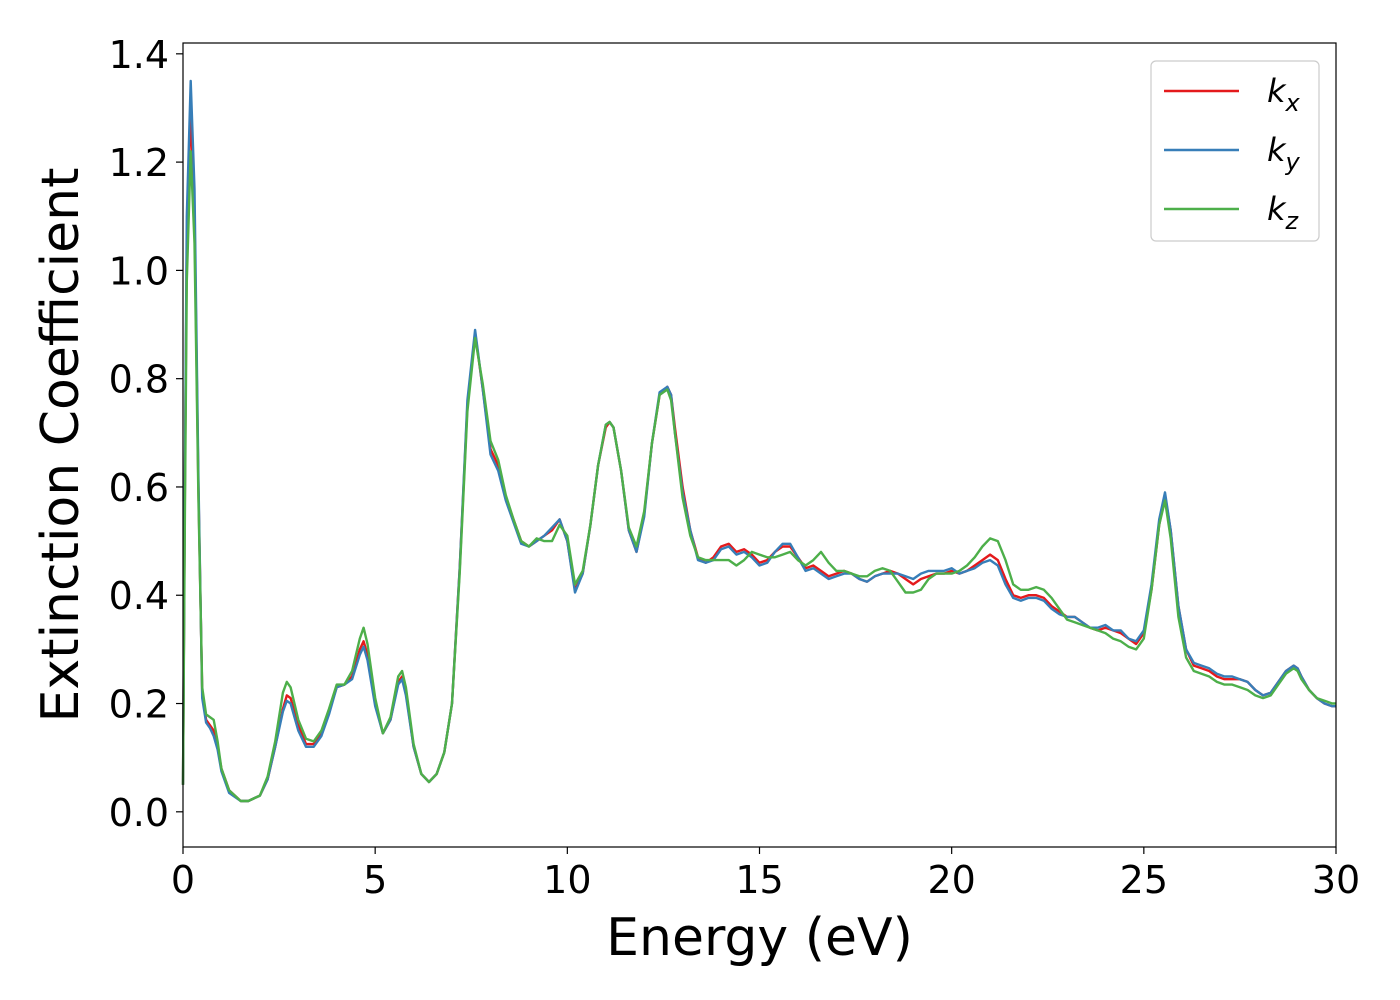 The image size is (1400, 1000). Describe the element at coordinates (1336, 880) in the screenshot. I see `x-tick-label: 30` at that location.